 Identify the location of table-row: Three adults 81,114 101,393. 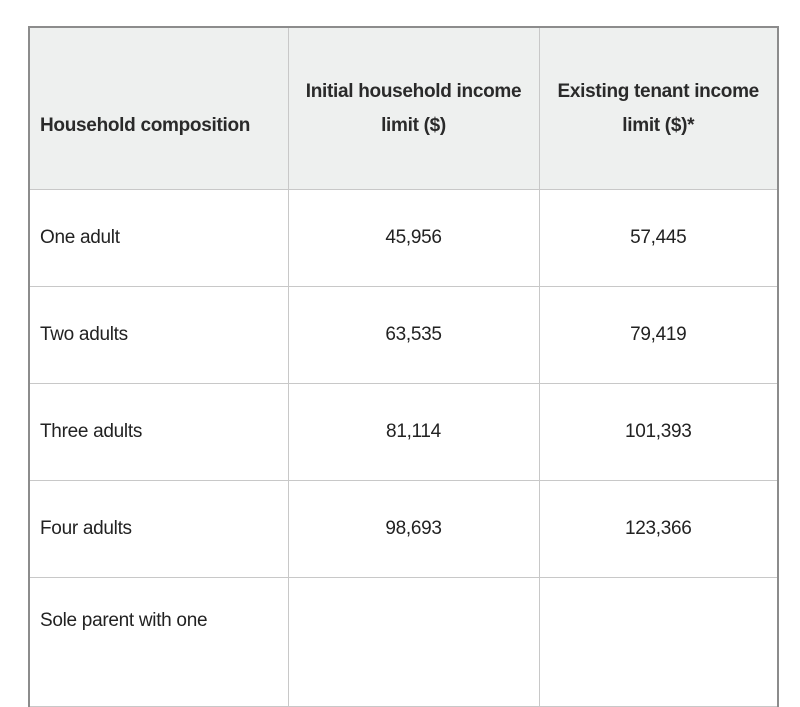
(403, 432).